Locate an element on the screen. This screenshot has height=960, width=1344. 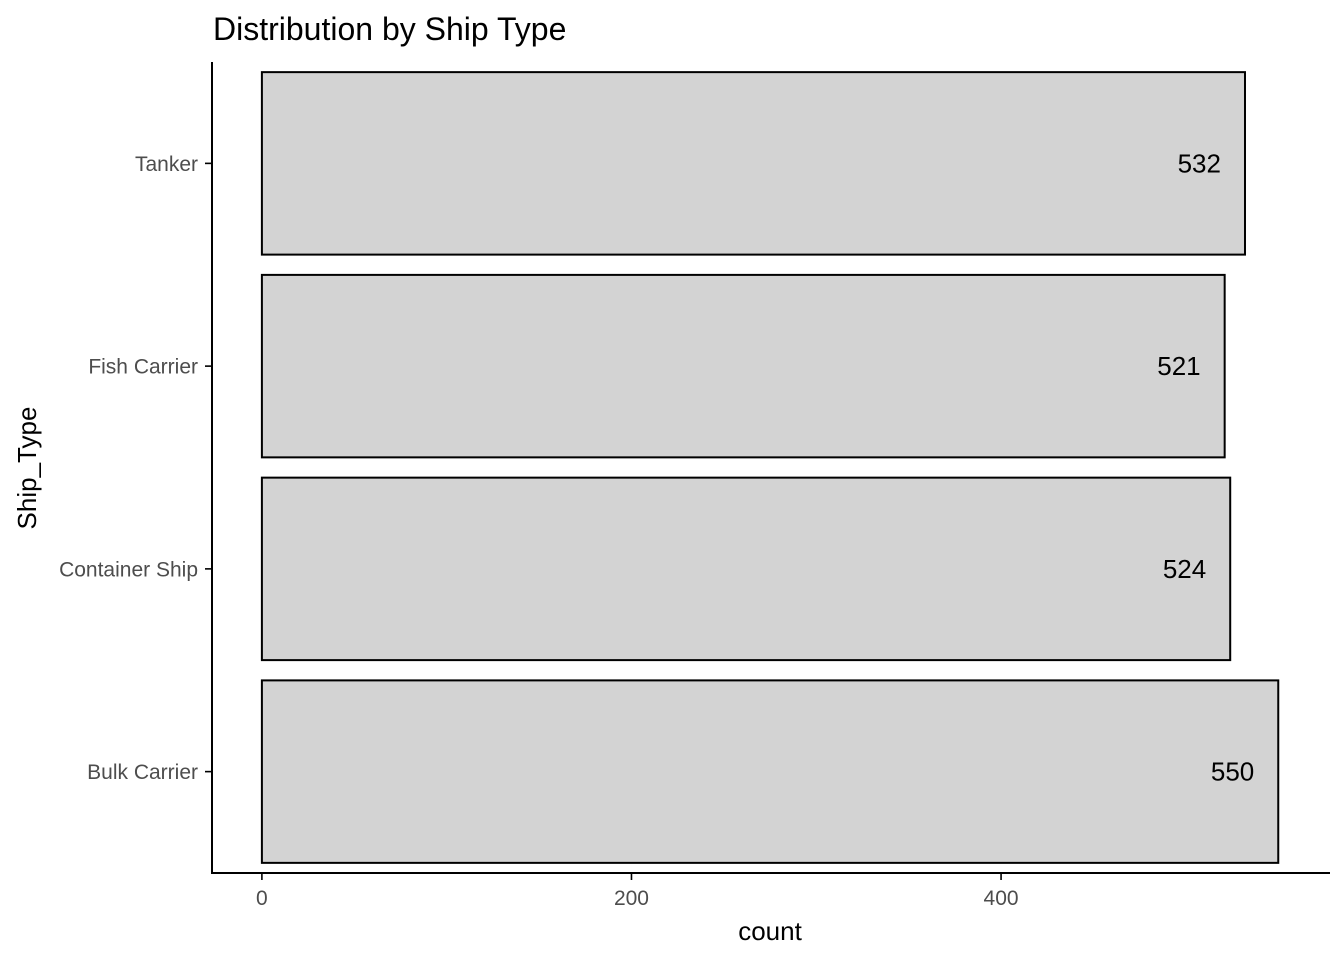
y-tick-label: Tanker is located at coordinates (166, 164).